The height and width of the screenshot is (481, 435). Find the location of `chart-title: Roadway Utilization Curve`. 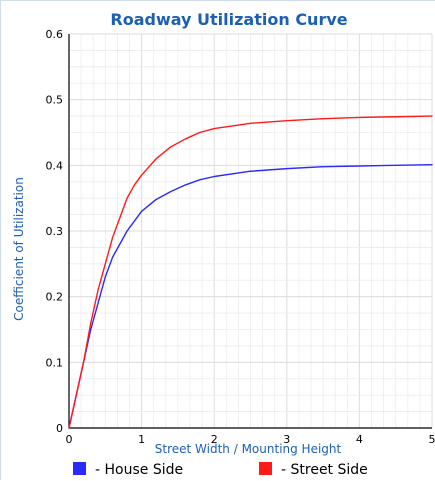

chart-title: Roadway Utilization Curve is located at coordinates (228, 19).